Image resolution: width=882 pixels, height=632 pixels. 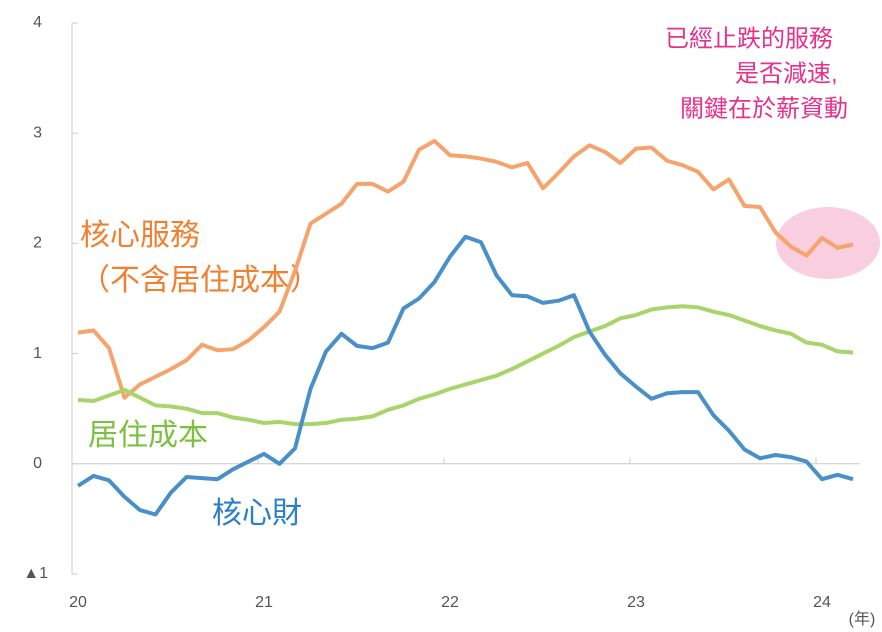 What do you see at coordinates (37, 463) in the screenshot?
I see `y-tick-label: 0` at bounding box center [37, 463].